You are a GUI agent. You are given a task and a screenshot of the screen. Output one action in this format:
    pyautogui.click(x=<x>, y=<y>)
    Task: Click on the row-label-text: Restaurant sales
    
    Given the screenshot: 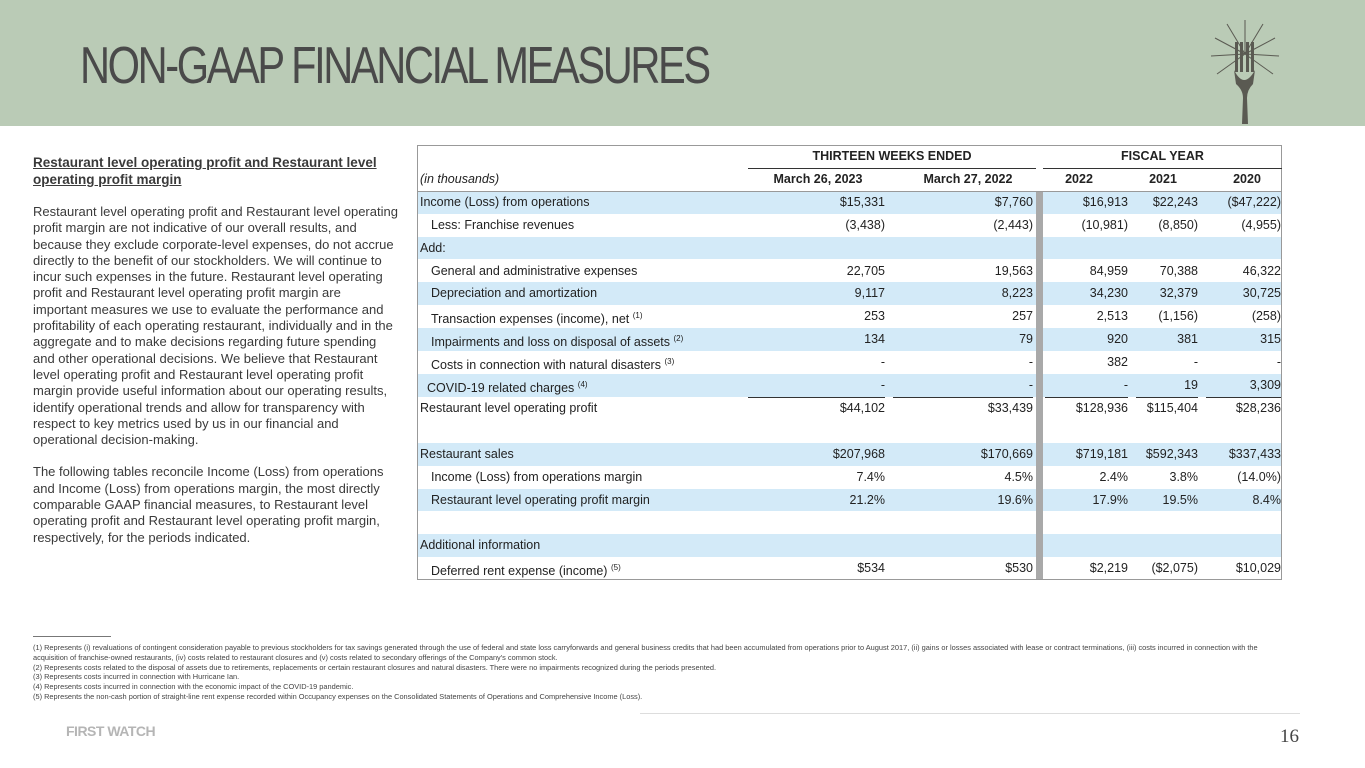 What is the action you would take?
    pyautogui.click(x=467, y=453)
    